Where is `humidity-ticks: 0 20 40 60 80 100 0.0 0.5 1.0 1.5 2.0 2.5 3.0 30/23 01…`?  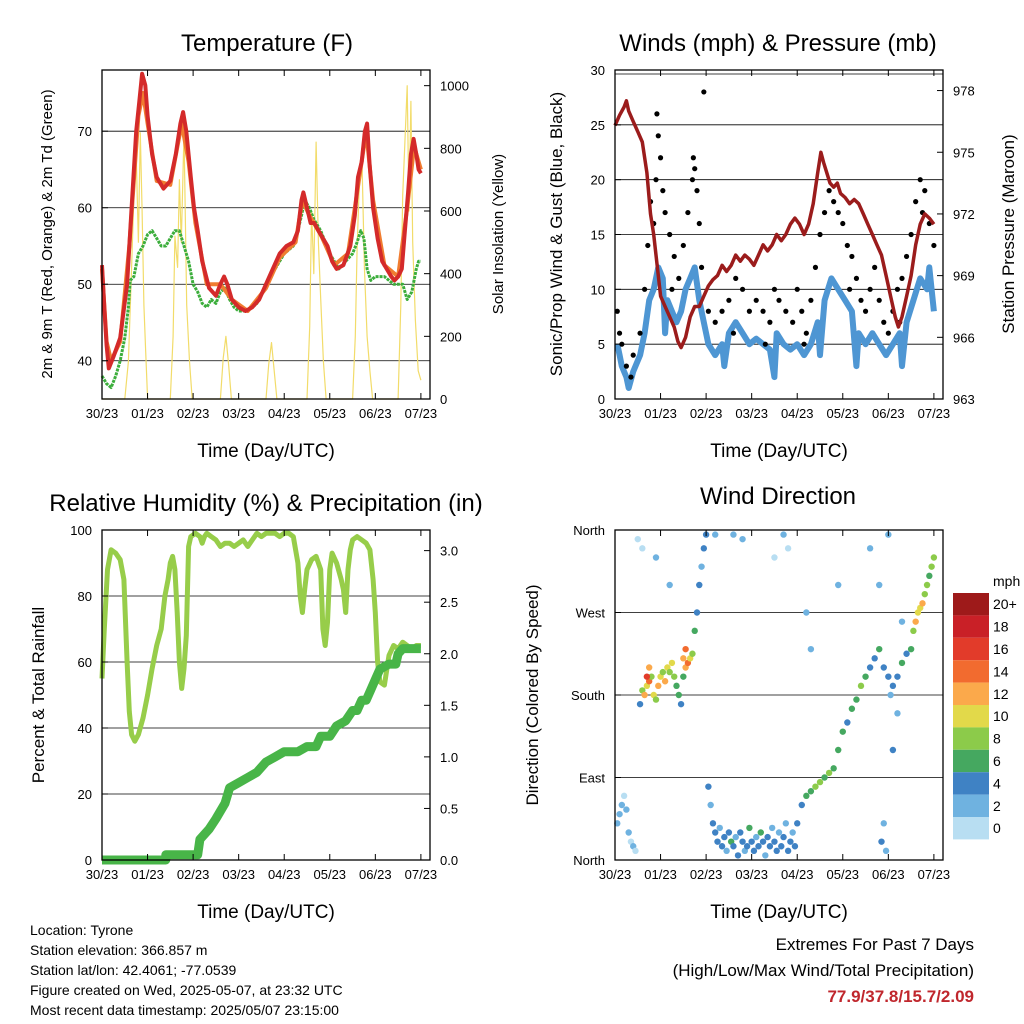
humidity-ticks: 0 20 40 60 80 100 0.0 0.5 1.0 1.5 2.0 2.5 3.0 30/23 01… is located at coordinates (264, 702).